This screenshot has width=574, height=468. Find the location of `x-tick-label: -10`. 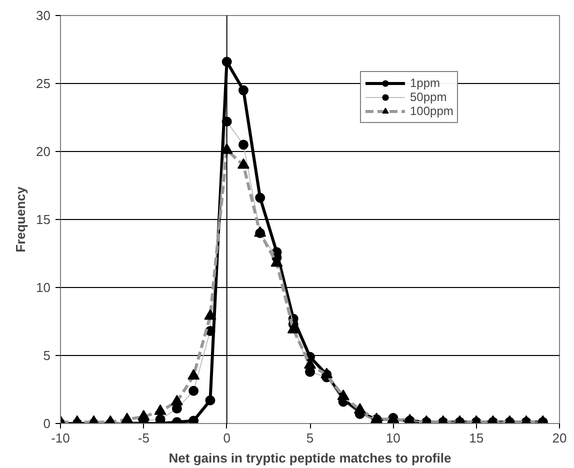

x-tick-label: -10 is located at coordinates (60, 438).